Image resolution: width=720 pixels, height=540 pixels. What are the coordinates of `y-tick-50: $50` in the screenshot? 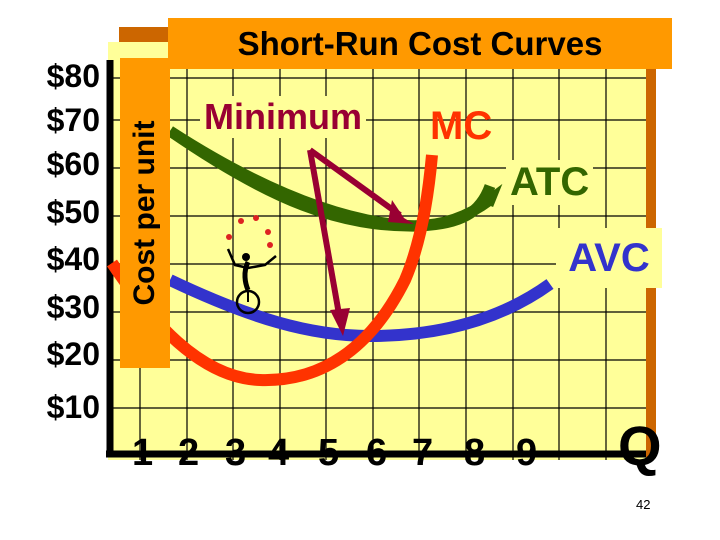 It's located at (73, 212).